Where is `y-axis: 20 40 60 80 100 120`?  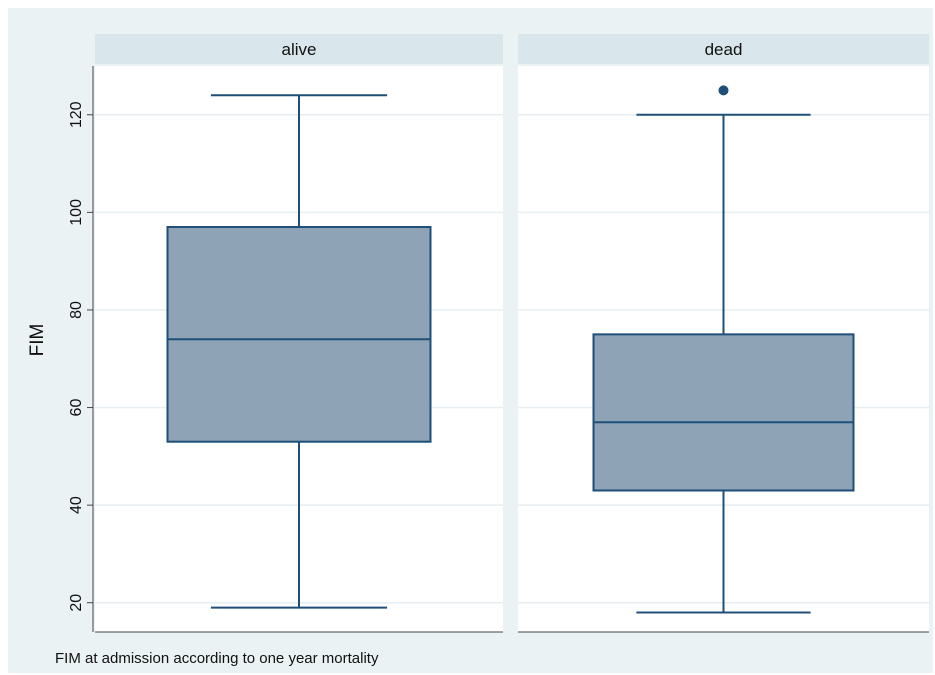
y-axis: 20 40 60 80 100 120 is located at coordinates (81, 349).